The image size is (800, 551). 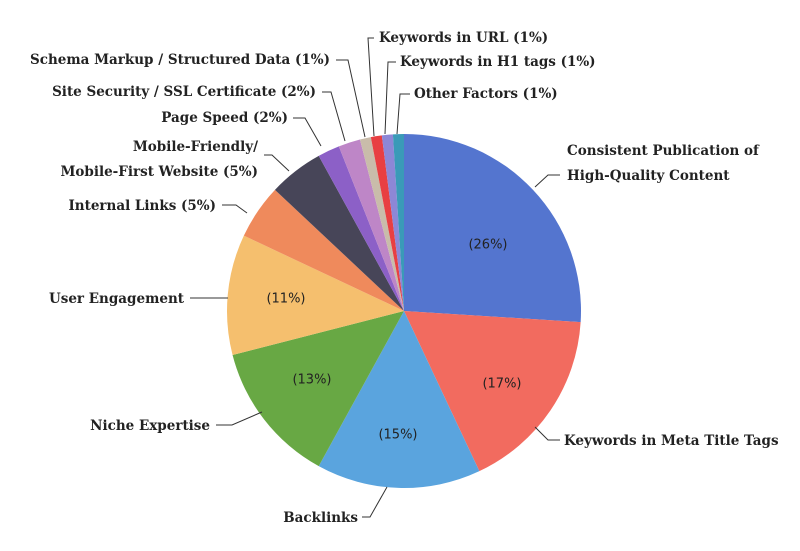 What do you see at coordinates (142, 206) in the screenshot?
I see `slice-label: Internal Links (5%)` at bounding box center [142, 206].